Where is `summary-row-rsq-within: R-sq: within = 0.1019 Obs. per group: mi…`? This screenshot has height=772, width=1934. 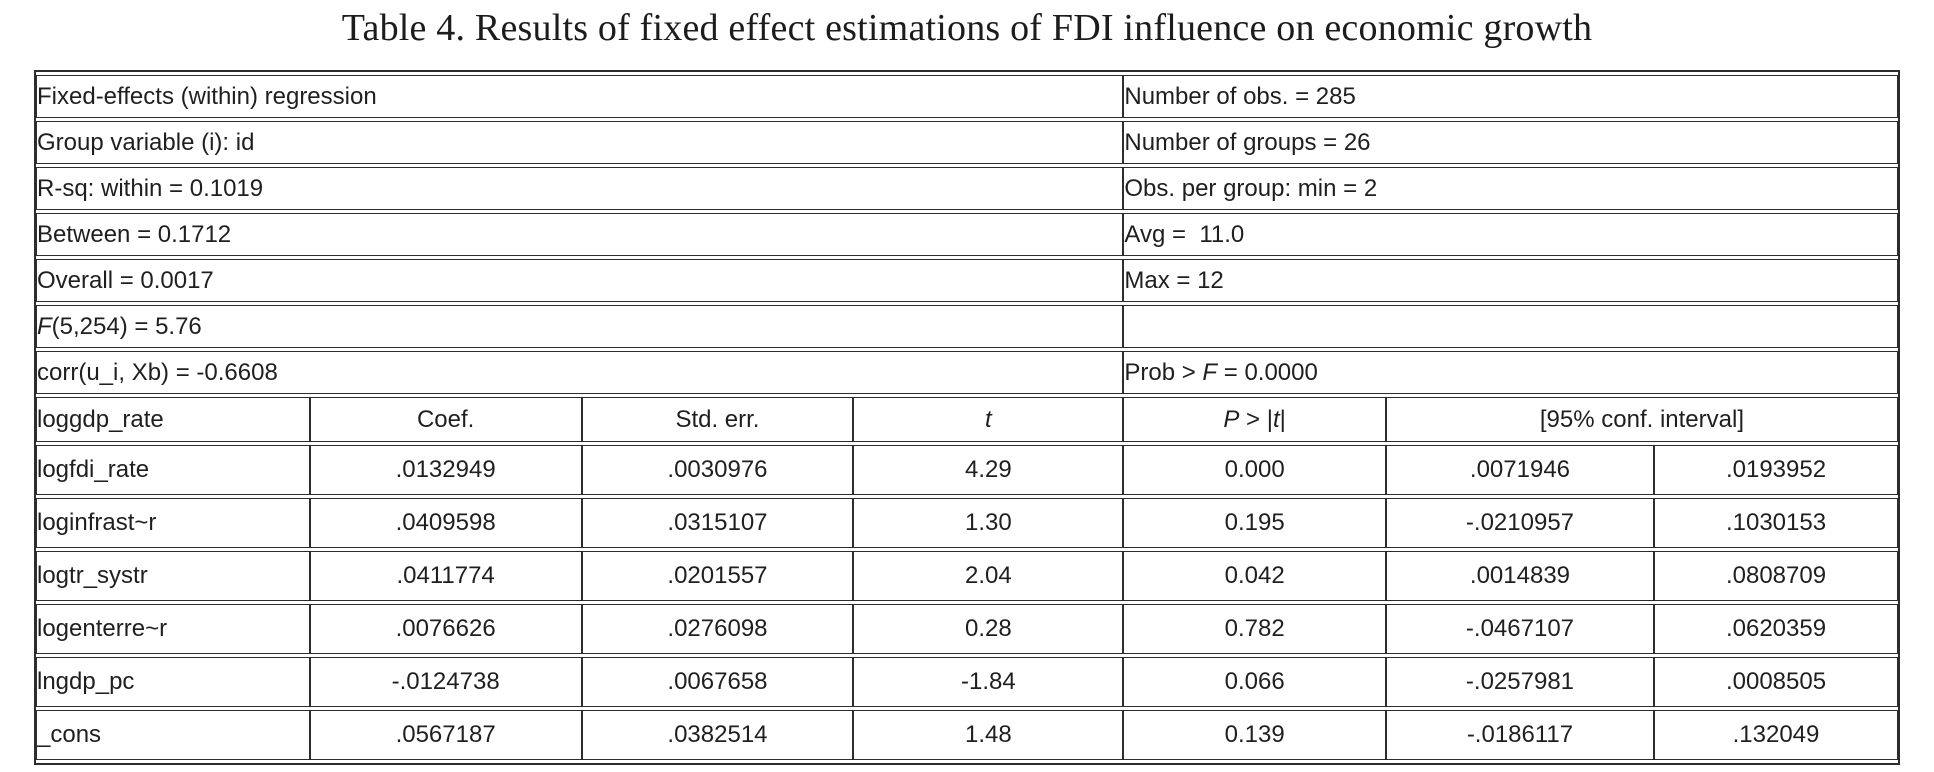
summary-row-rsq-within: R-sq: within = 0.1019 Obs. per group: mi… is located at coordinates (967, 188).